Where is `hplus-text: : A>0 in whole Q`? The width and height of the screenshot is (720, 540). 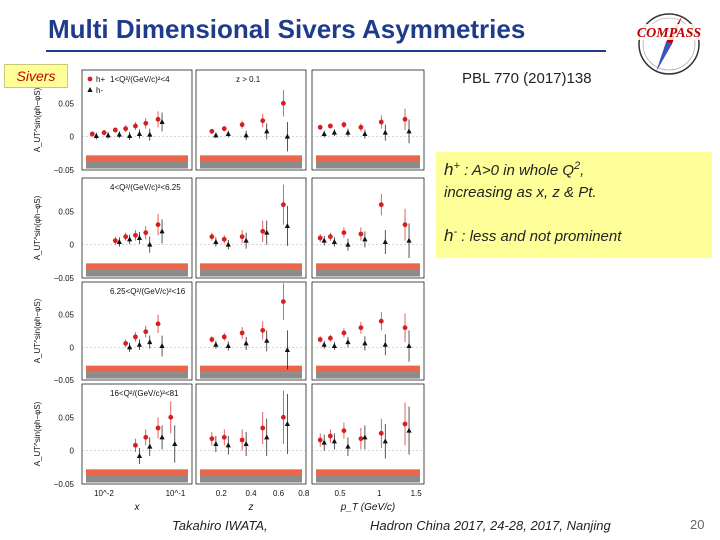 hplus-text: : A>0 in whole Q is located at coordinates (516, 170).